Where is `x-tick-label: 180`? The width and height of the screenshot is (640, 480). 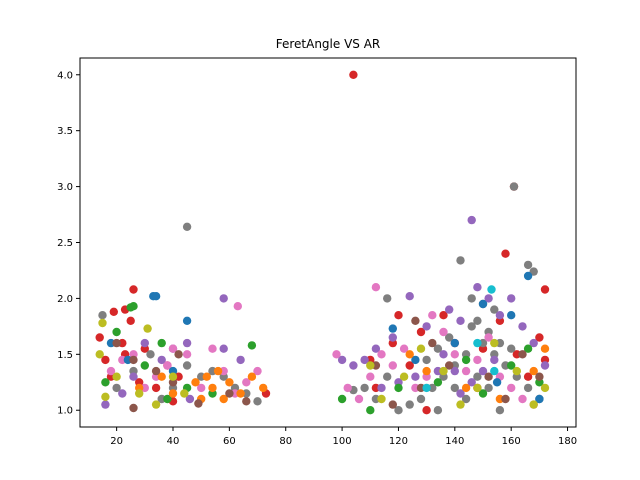 x-tick-label: 180 is located at coordinates (567, 441).